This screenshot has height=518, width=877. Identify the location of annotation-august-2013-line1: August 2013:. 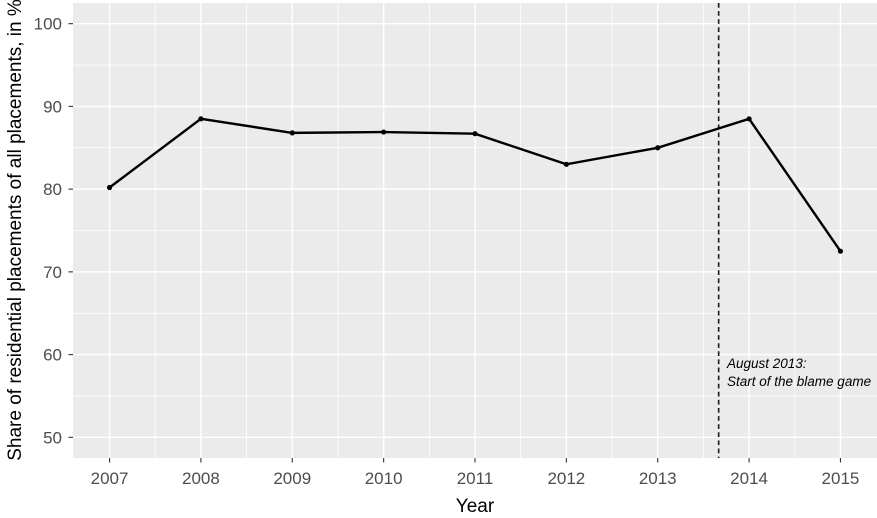
(766, 363).